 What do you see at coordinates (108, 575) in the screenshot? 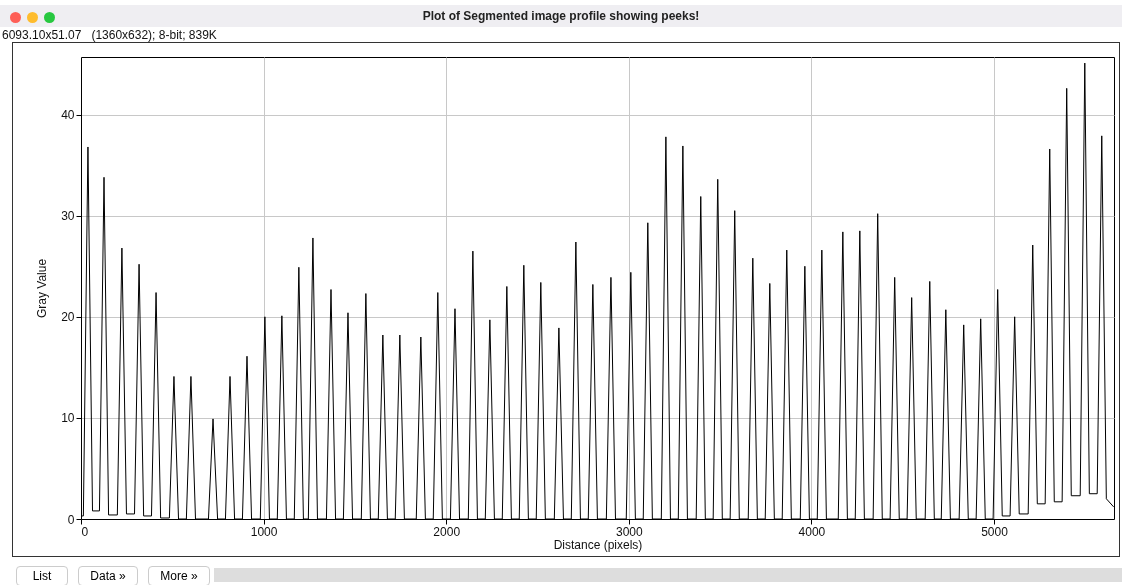
I see `text: Data »` at bounding box center [108, 575].